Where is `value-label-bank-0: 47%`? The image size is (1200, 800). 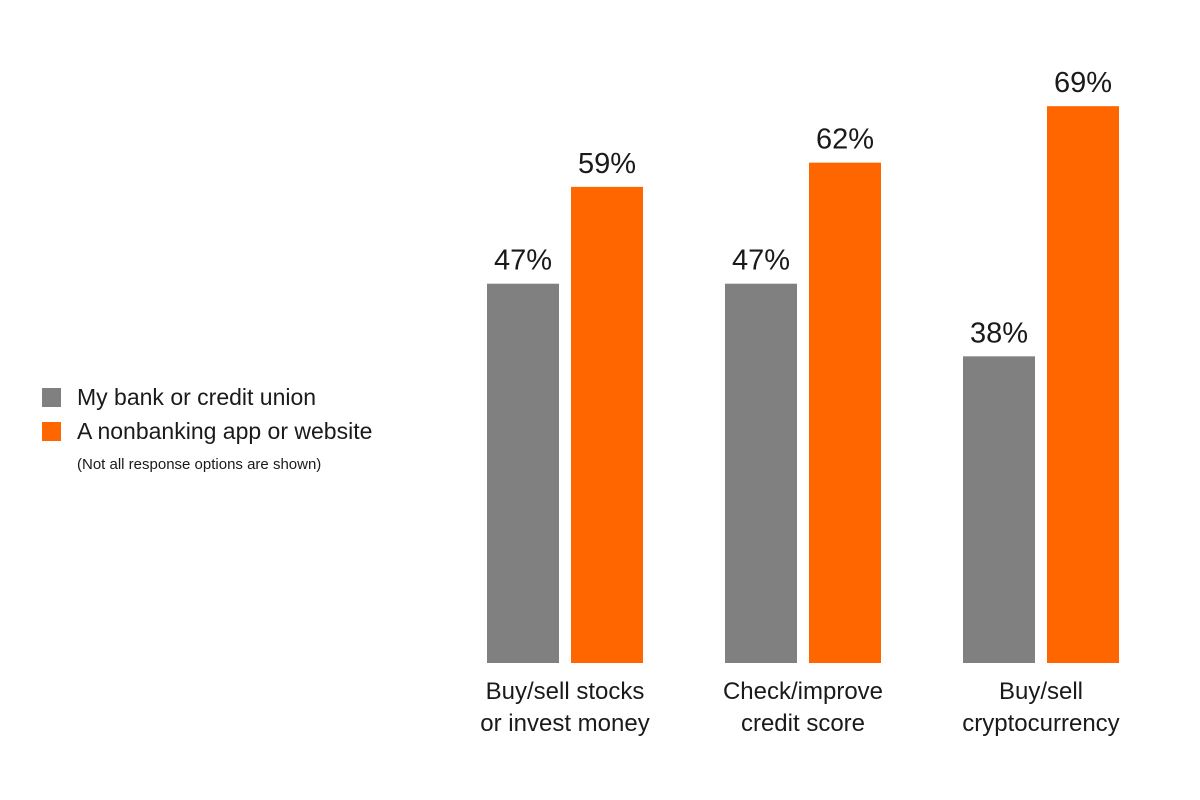 value-label-bank-0: 47% is located at coordinates (523, 261).